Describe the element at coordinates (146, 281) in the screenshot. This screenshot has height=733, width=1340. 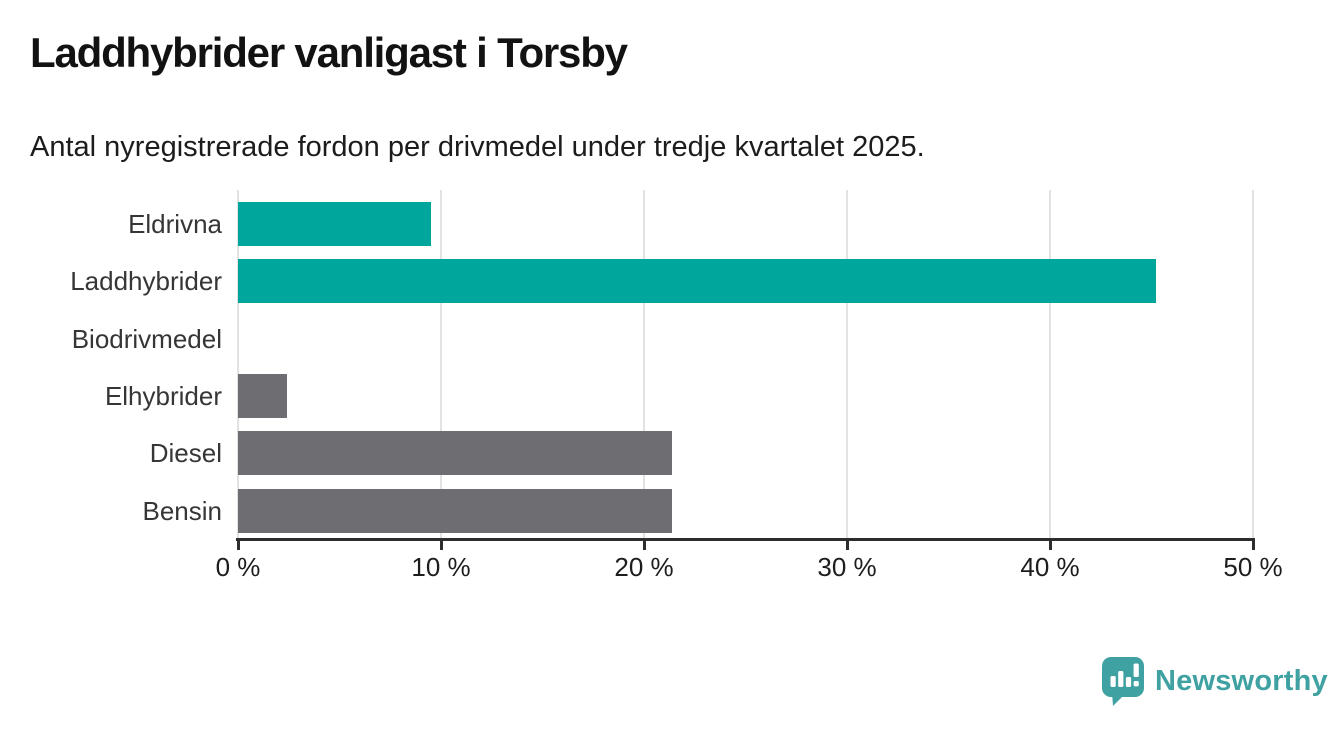
I see `category-label-laddhybrider: Laddhybrider` at that location.